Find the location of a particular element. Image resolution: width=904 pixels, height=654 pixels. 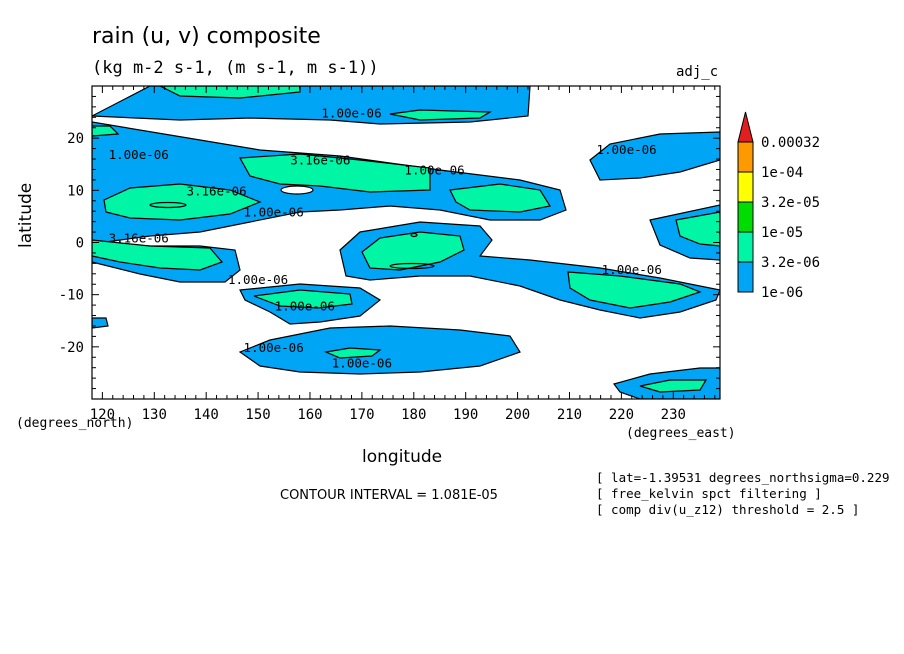

blue-region-left-small is located at coordinates (100, 323).